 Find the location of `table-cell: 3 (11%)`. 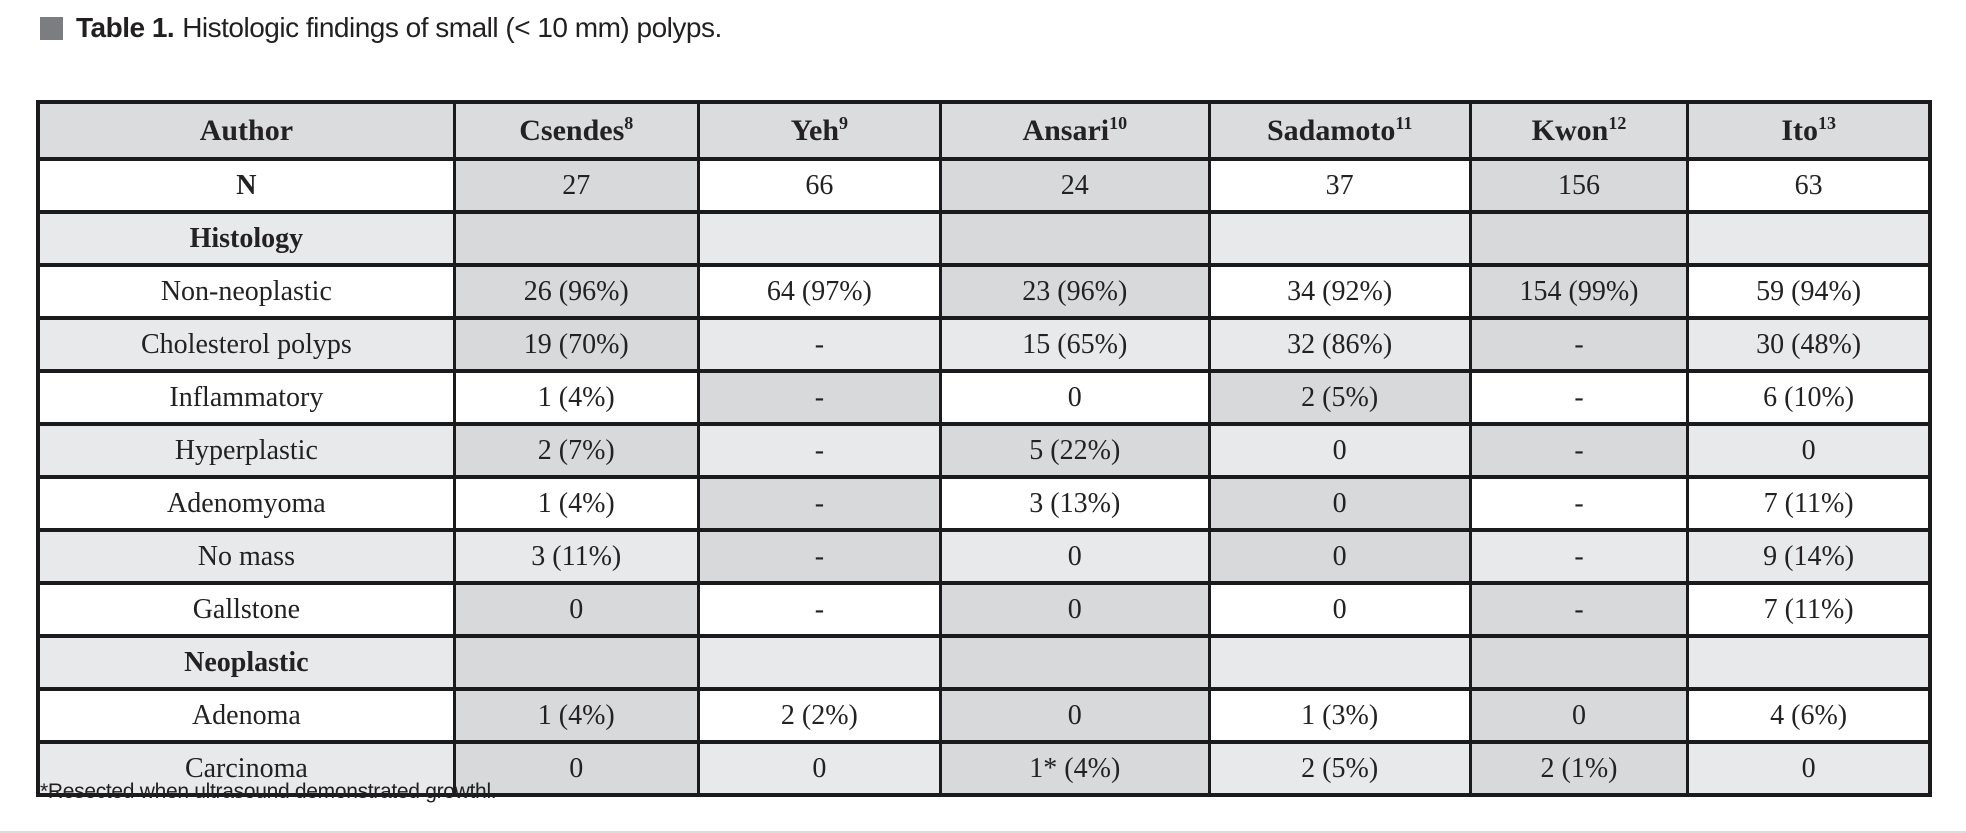

table-cell: 3 (11%) is located at coordinates (576, 556).